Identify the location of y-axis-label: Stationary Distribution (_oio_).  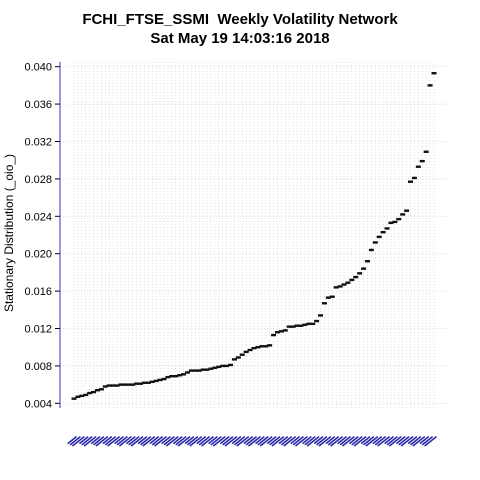
(9, 233).